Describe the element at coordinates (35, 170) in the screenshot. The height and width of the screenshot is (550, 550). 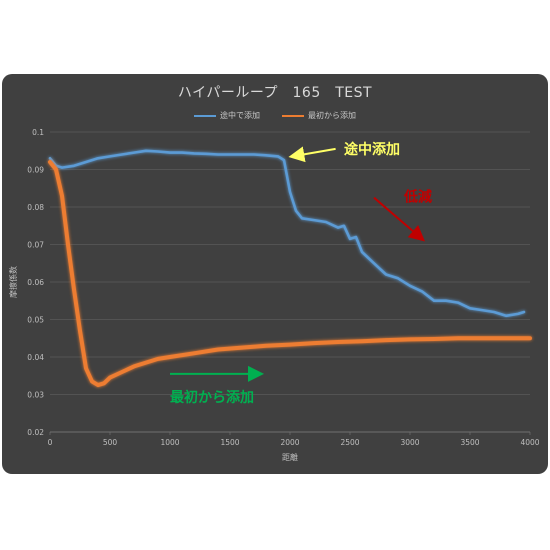
I see `y-tick-label: 0.09` at that location.